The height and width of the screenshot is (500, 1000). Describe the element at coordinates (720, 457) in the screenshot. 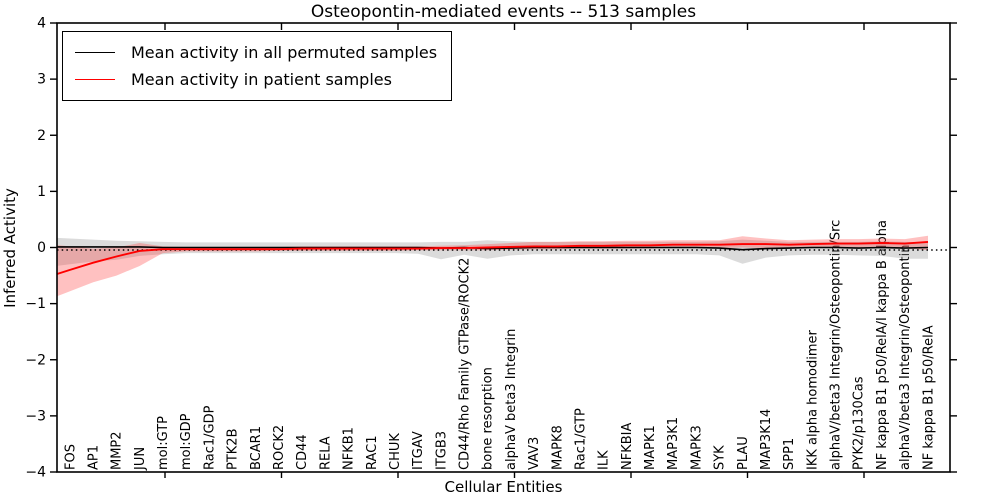

I see `x-tick-label: SYK` at that location.